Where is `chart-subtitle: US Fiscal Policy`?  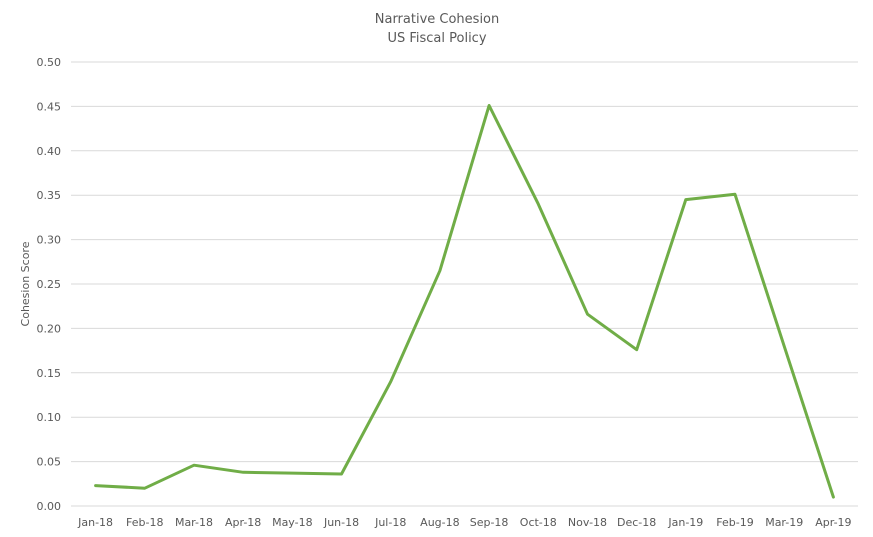 chart-subtitle: US Fiscal Policy is located at coordinates (436, 38).